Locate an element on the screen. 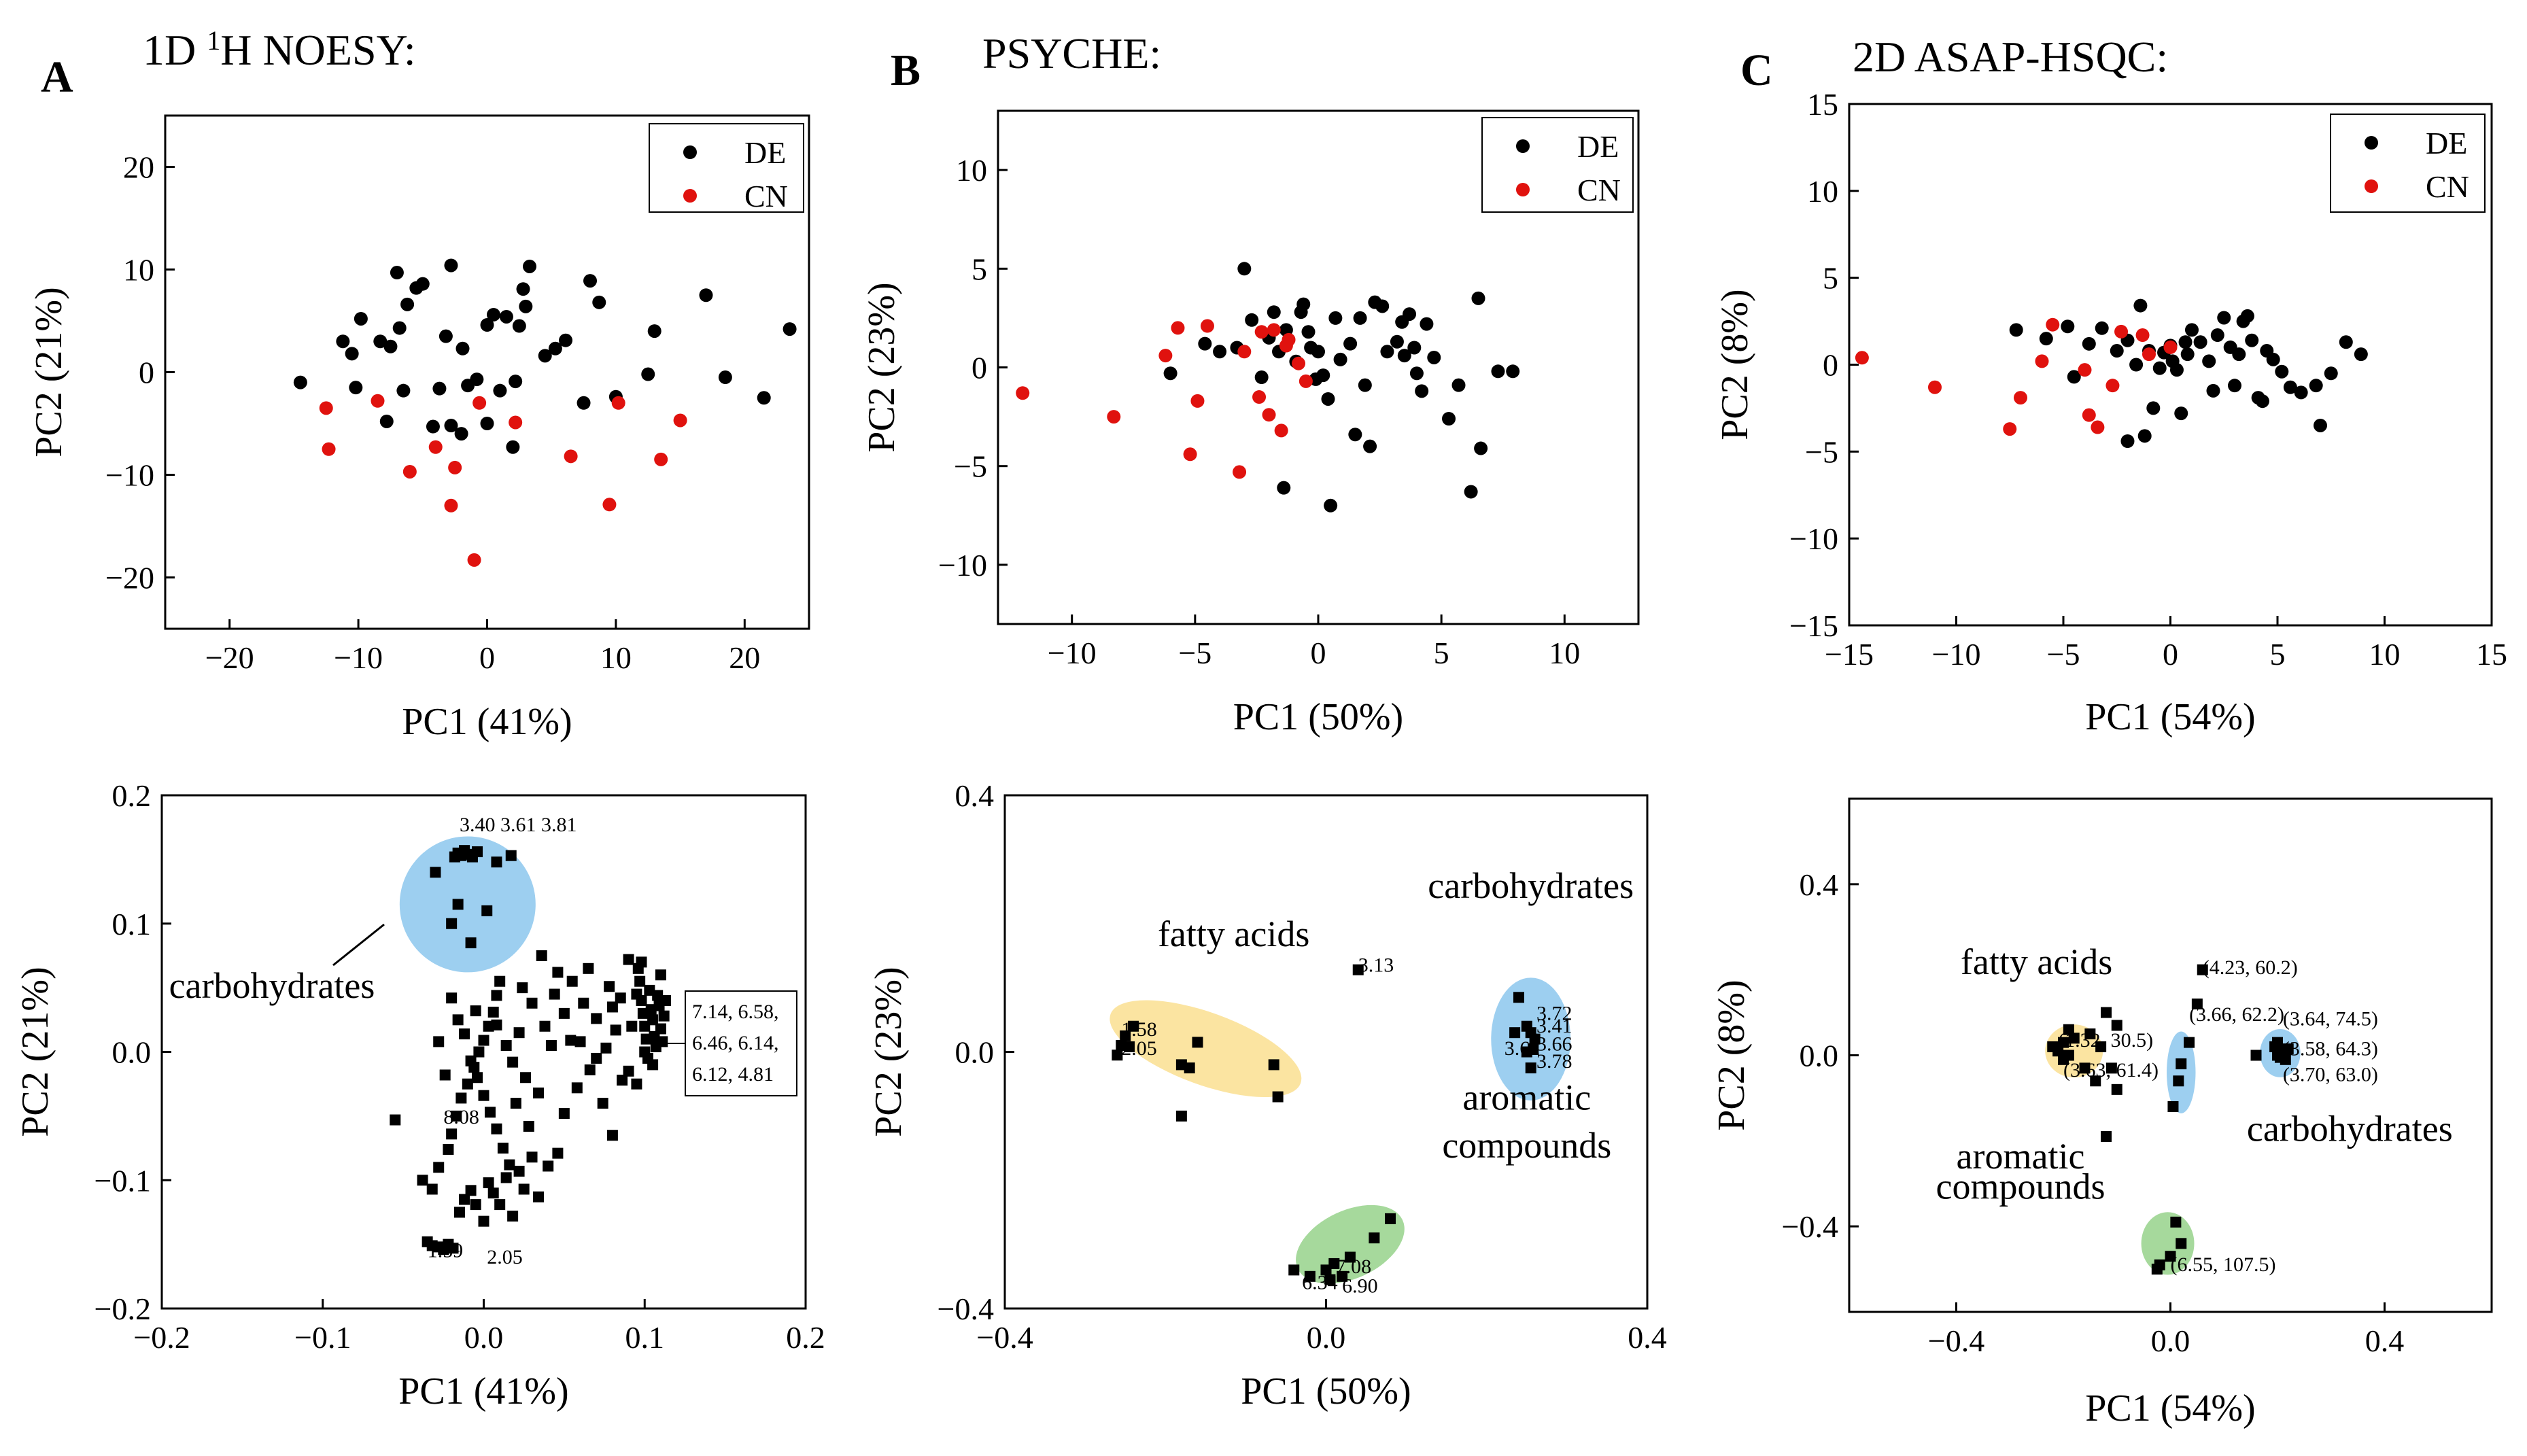 The image size is (2527, 1456). category-label: carbohydrates is located at coordinates (272, 986).